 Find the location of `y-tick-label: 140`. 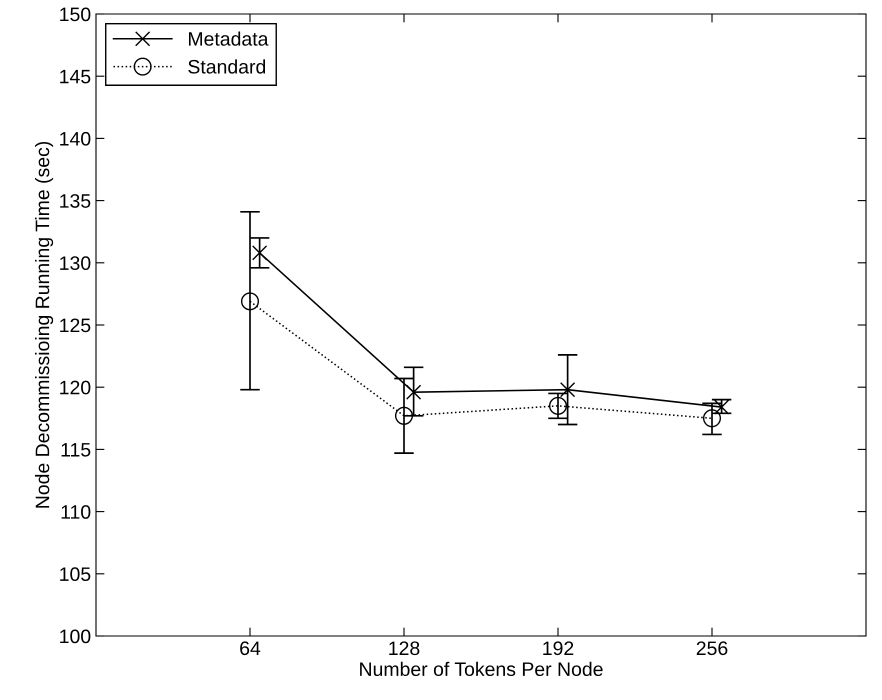

y-tick-label: 140 is located at coordinates (75, 139).